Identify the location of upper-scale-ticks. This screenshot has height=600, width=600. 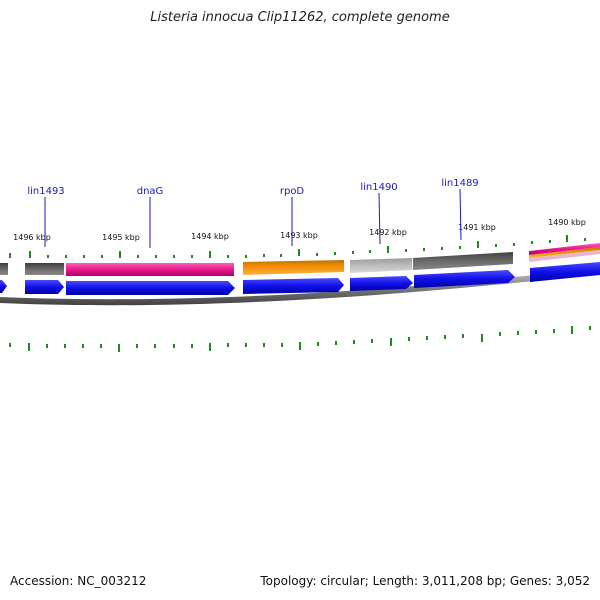
(297, 246).